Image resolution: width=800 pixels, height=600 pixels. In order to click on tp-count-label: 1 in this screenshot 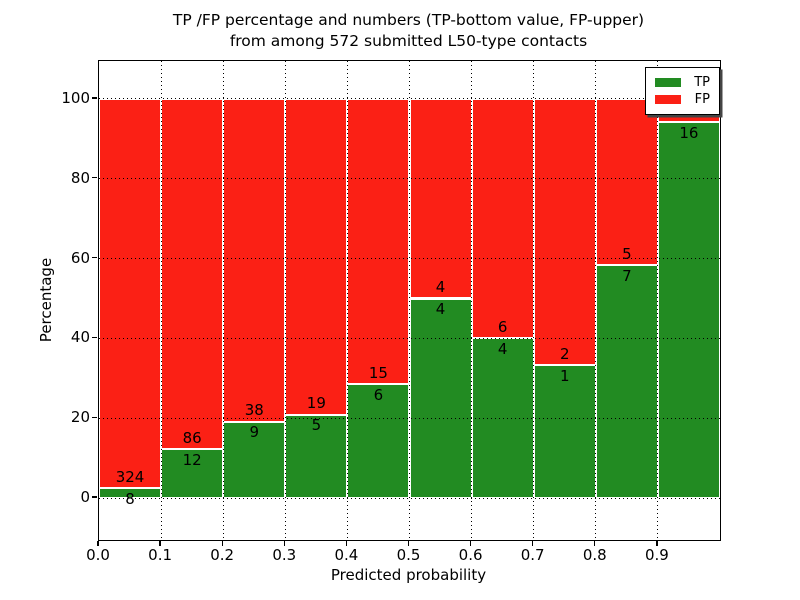, I will do `click(564, 375)`.